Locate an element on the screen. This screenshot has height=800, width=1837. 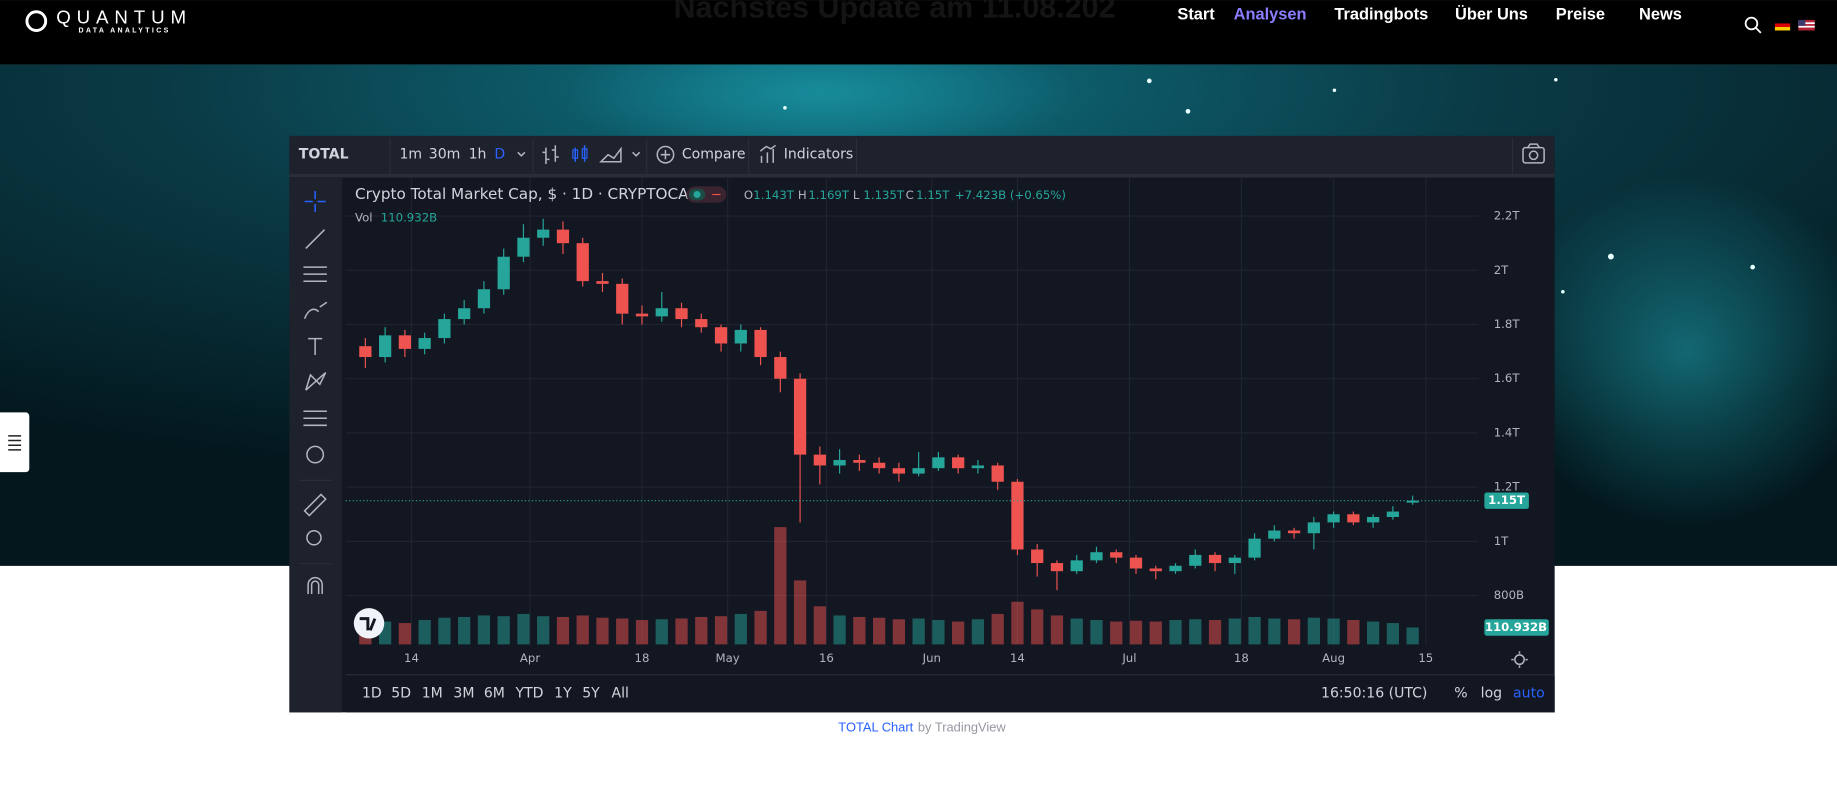
range-button: 1Y is located at coordinates (563, 694).